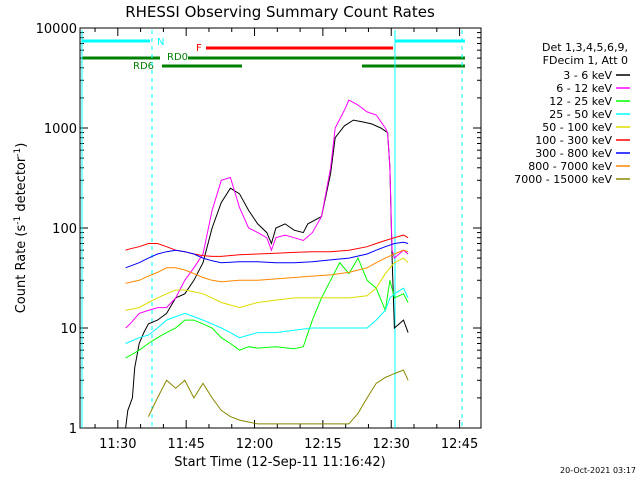 The height and width of the screenshot is (480, 640). What do you see at coordinates (64, 229) in the screenshot?
I see `y-tick-label: 100` at bounding box center [64, 229].